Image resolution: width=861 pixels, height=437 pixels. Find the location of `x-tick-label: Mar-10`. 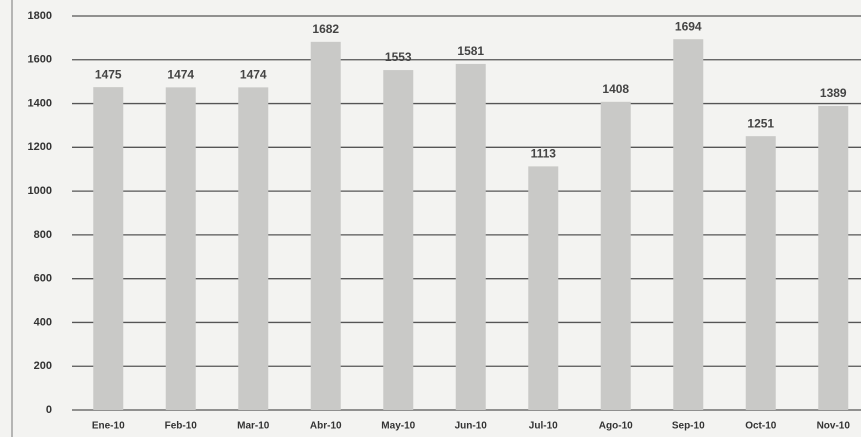

x-tick-label: Mar-10 is located at coordinates (253, 426).